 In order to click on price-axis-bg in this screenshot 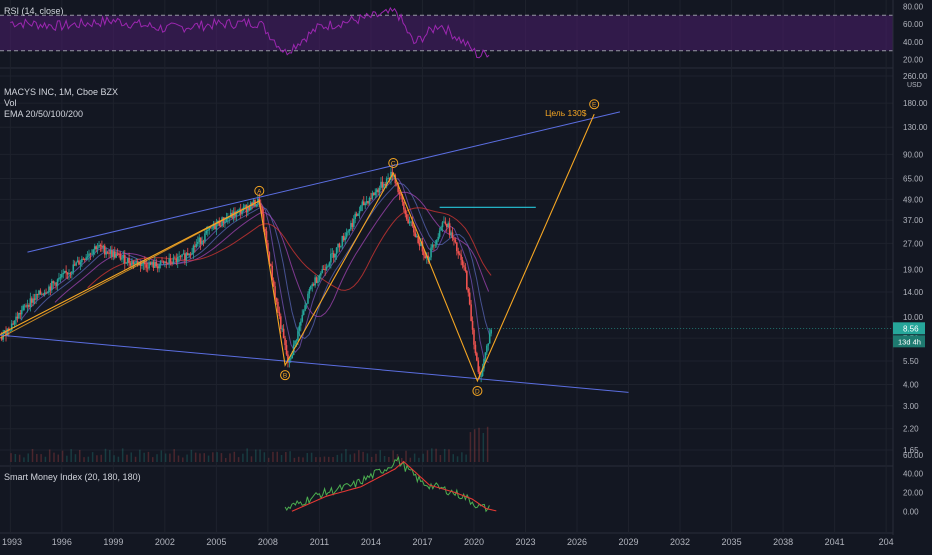, I will do `click(912, 275)`.